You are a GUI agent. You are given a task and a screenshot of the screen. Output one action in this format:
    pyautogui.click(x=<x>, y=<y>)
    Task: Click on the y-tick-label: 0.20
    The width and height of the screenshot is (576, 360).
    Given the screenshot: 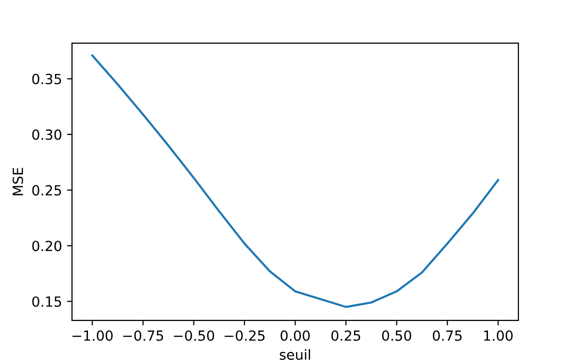 What is the action you would take?
    pyautogui.click(x=47, y=246)
    